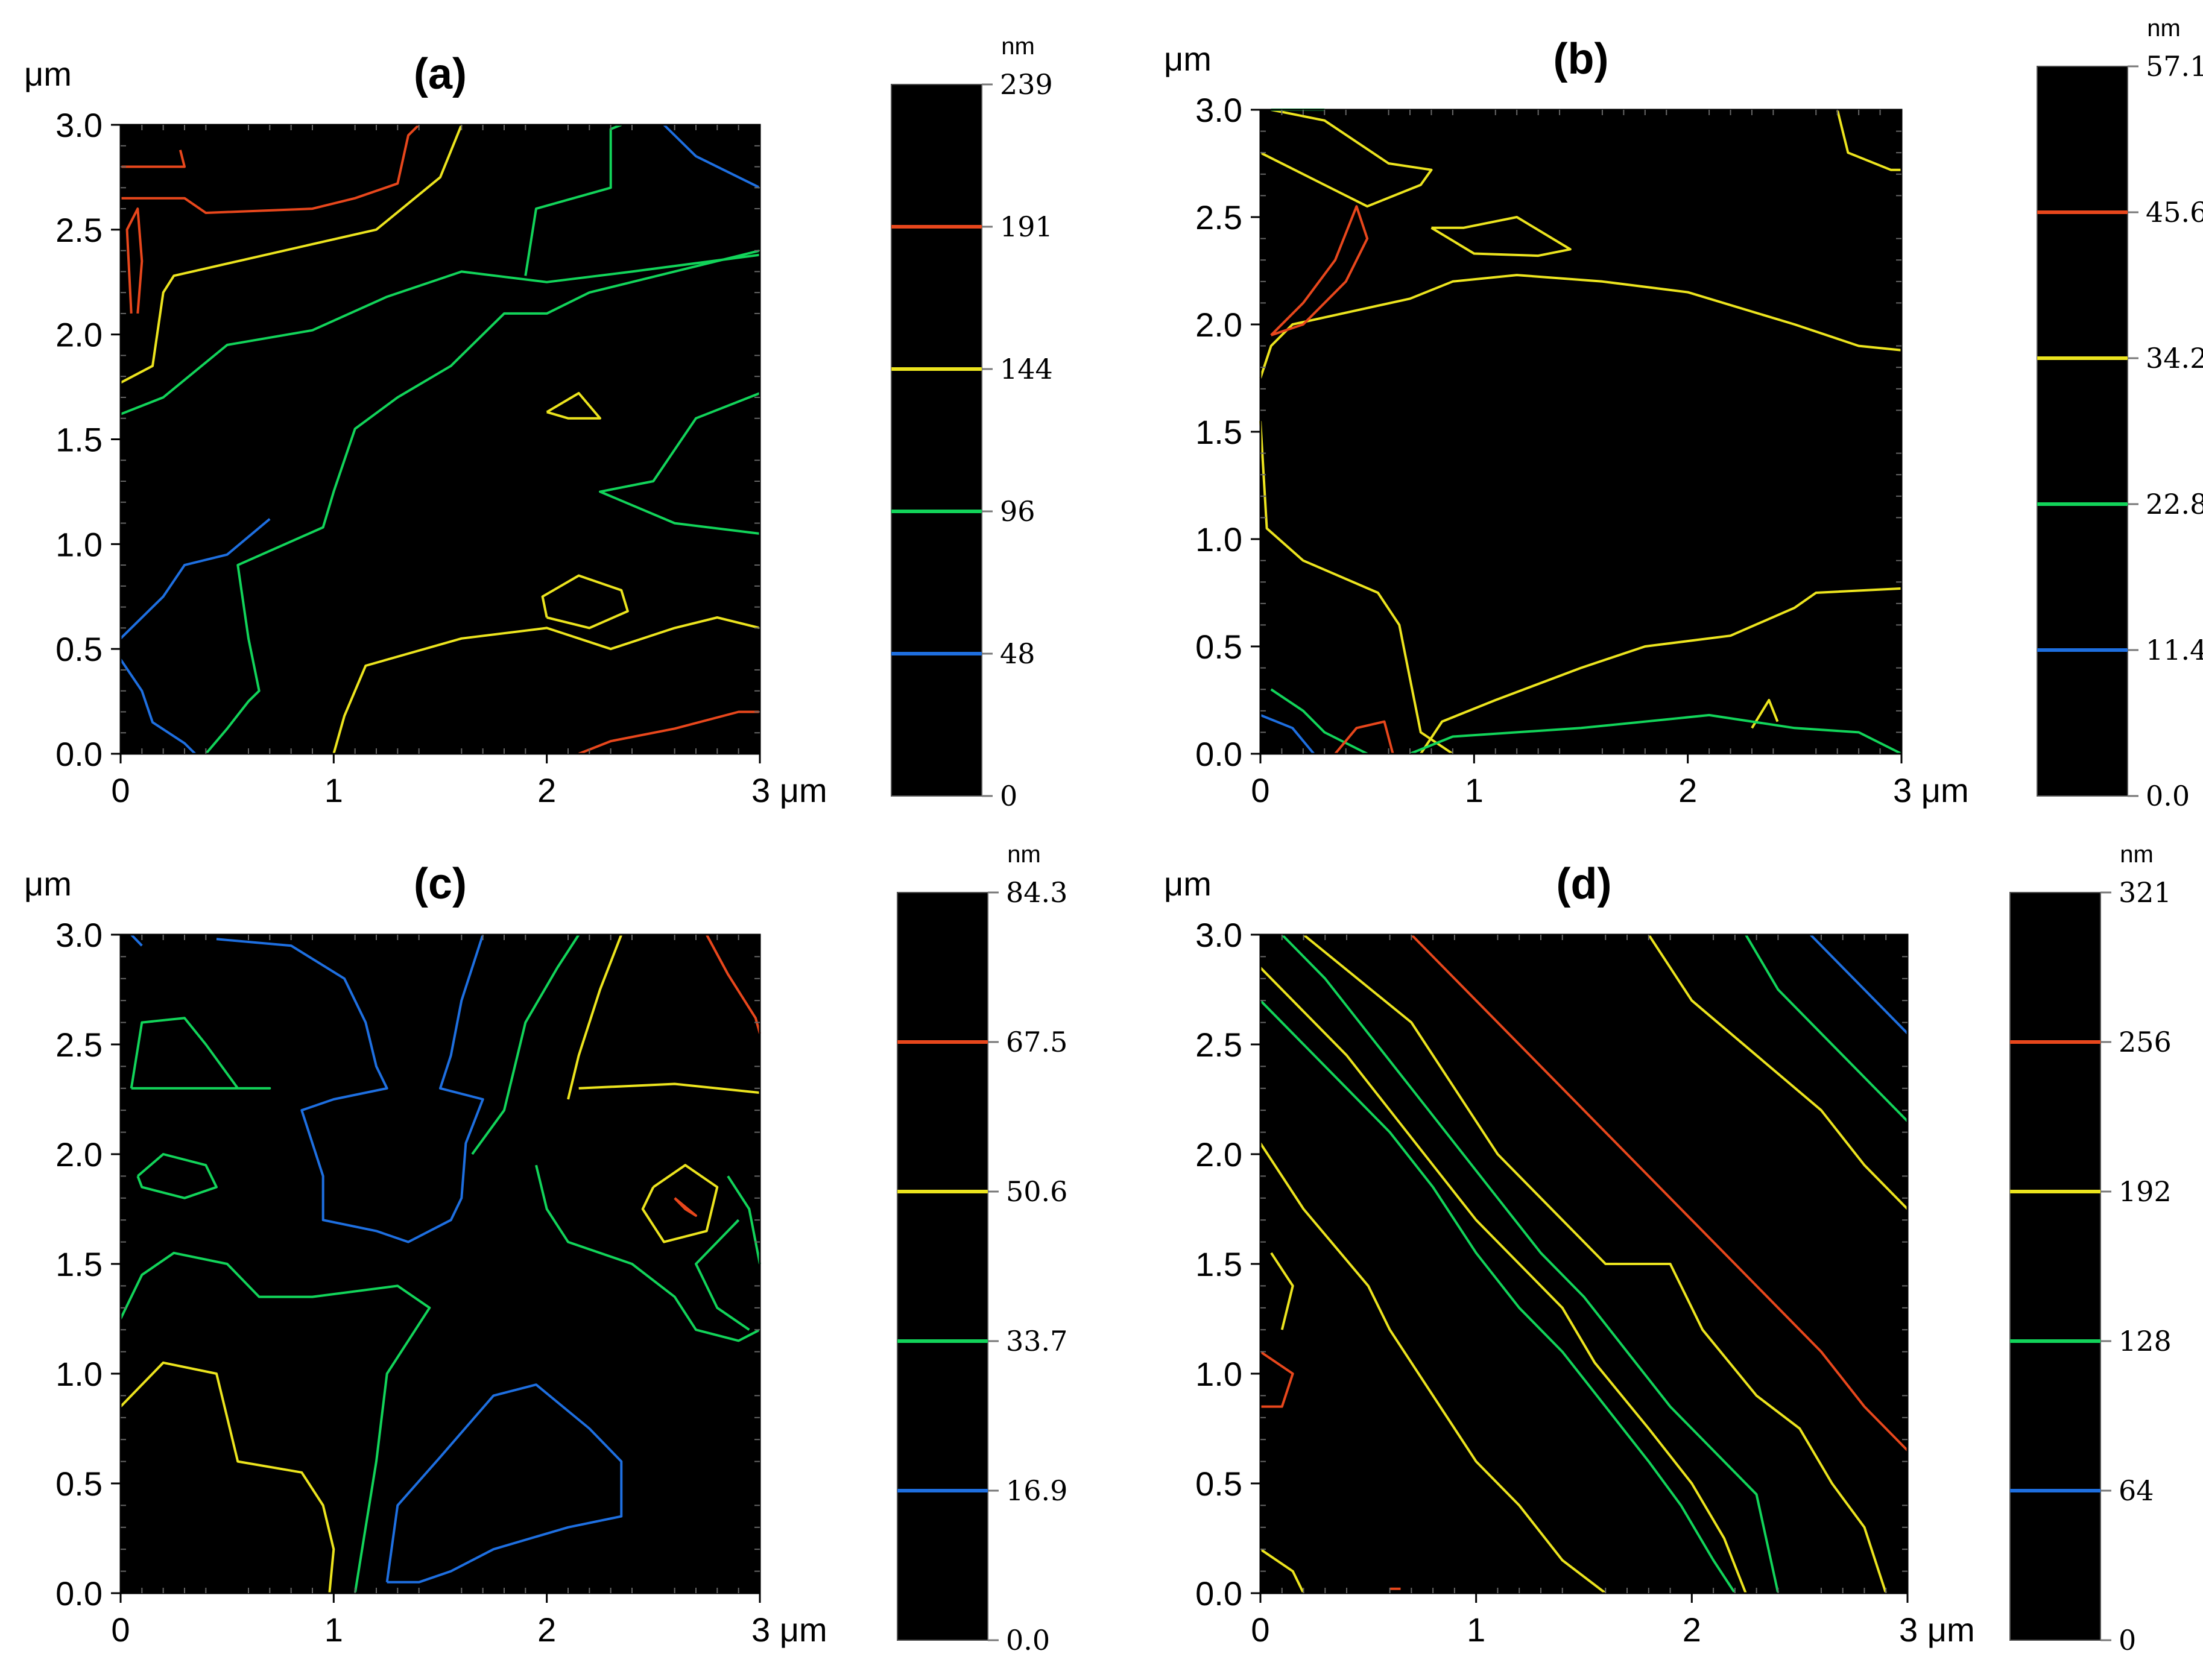  Describe the element at coordinates (1026, 369) in the screenshot. I see `colorbar-label: 144` at that location.